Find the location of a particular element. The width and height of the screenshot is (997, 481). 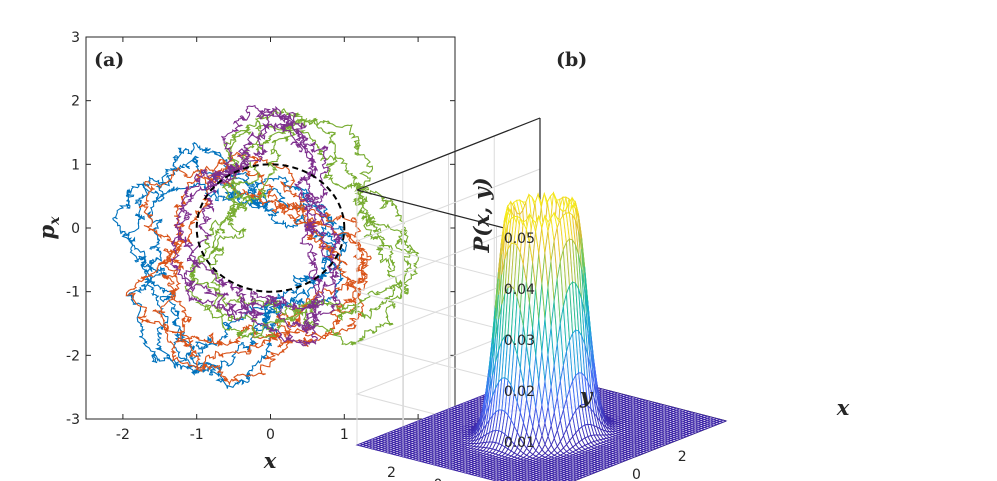

panel-a-label: (a) is located at coordinates (109, 60).